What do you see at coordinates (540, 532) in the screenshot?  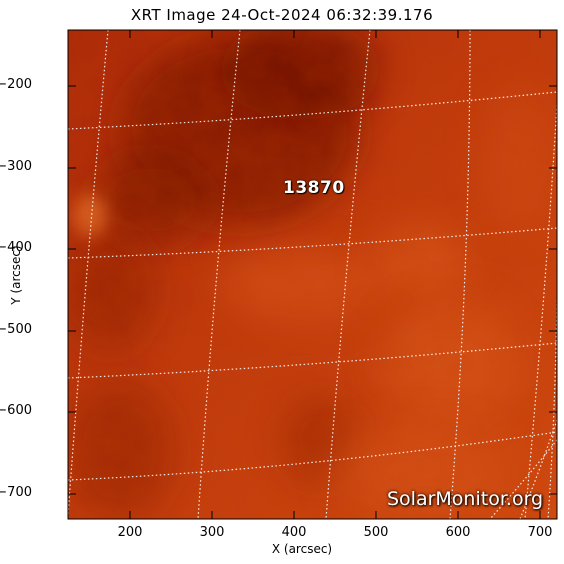 I see `x-tick-label: 700` at bounding box center [540, 532].